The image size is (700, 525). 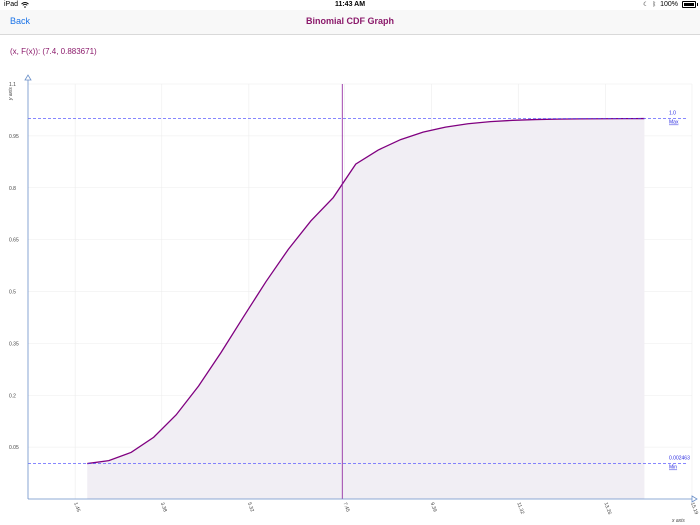 I want to click on y-tick-label: 0.2, so click(x=12, y=396).